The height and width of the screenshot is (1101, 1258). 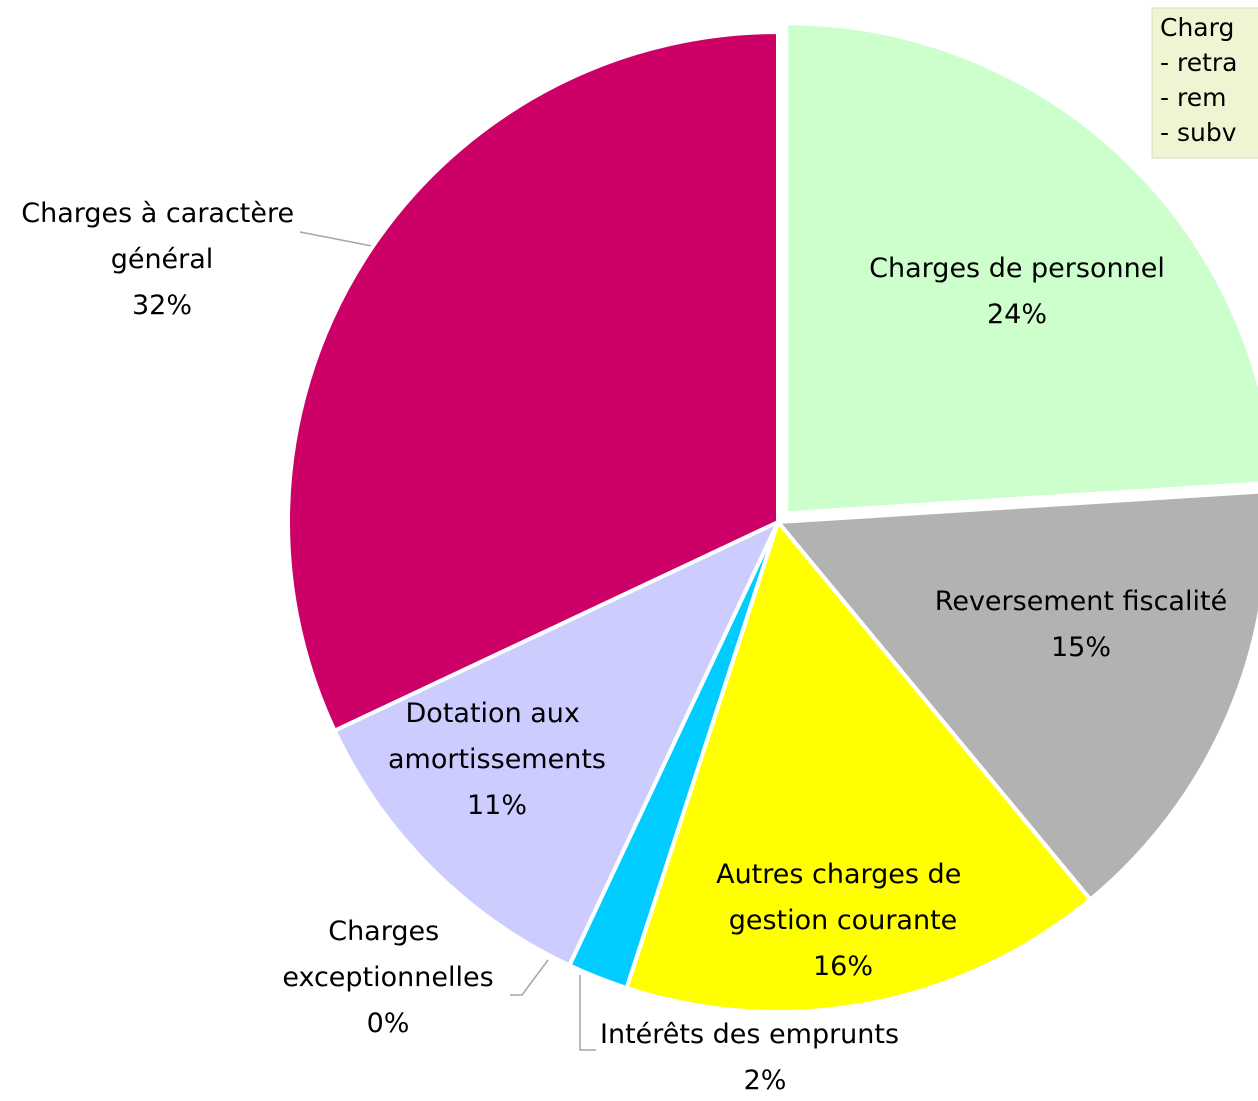 I want to click on note-text: Charg, so click(x=1197, y=27).